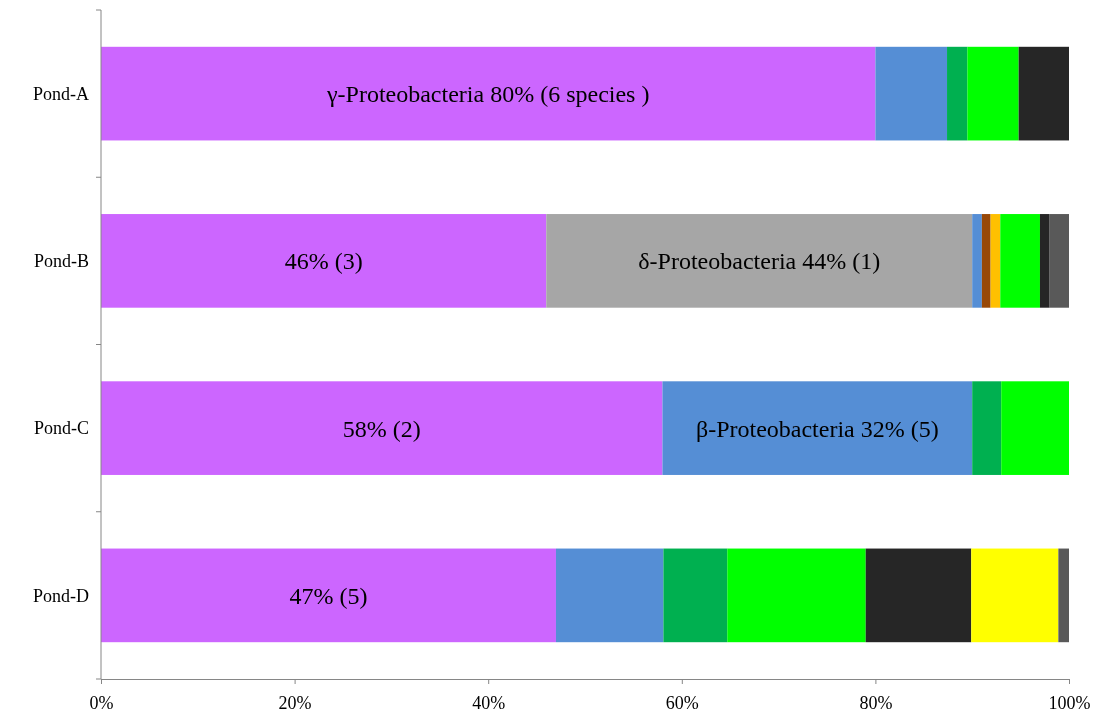 The height and width of the screenshot is (722, 1101). I want to click on y-tick-label: Pond-C, so click(61, 428).